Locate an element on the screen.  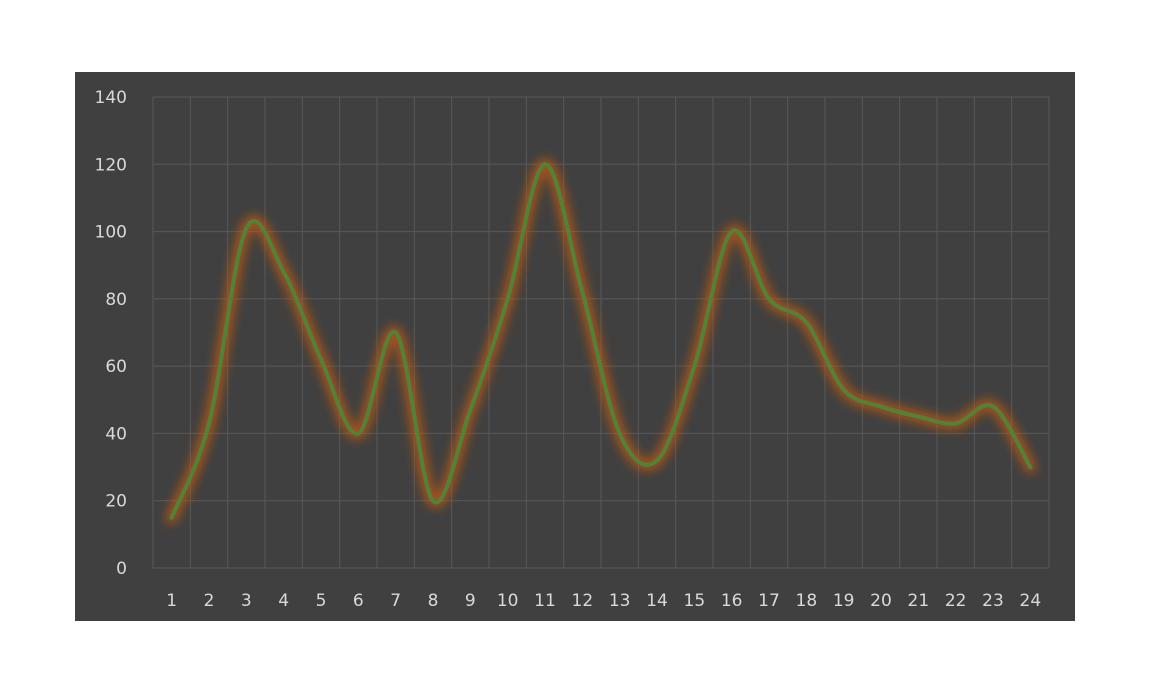
x-tick-label: 21 is located at coordinates (919, 601).